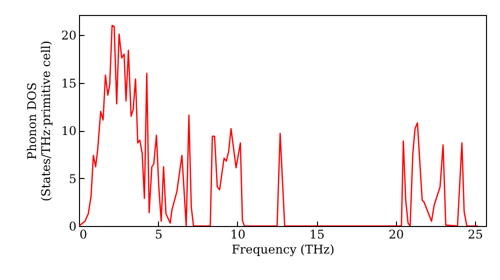  I want to click on y-tick-label: 20, so click(68, 35).